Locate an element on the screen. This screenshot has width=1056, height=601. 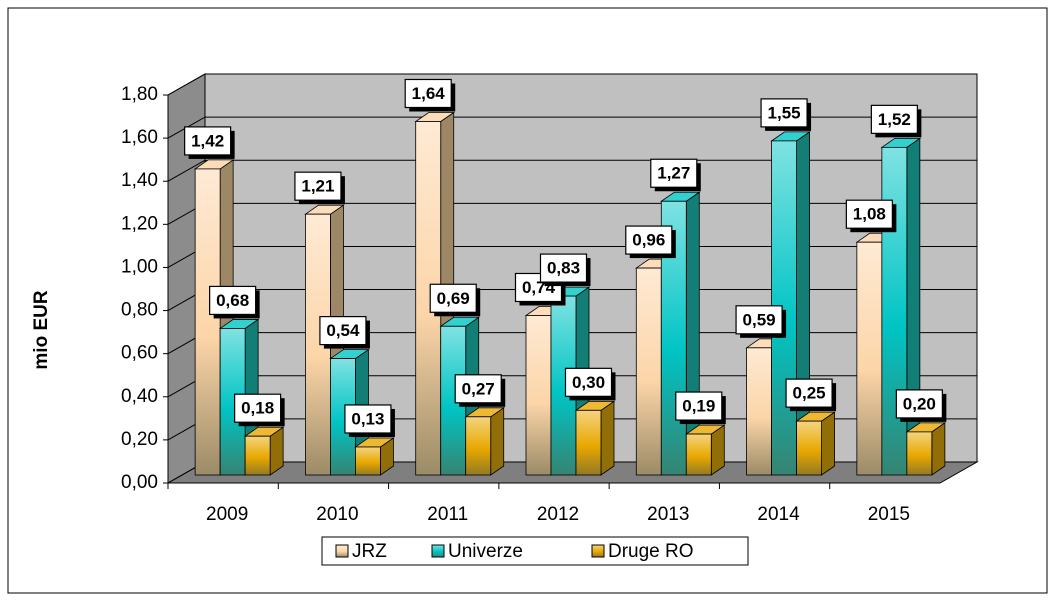
value-label: 1,55 is located at coordinates (784, 112).